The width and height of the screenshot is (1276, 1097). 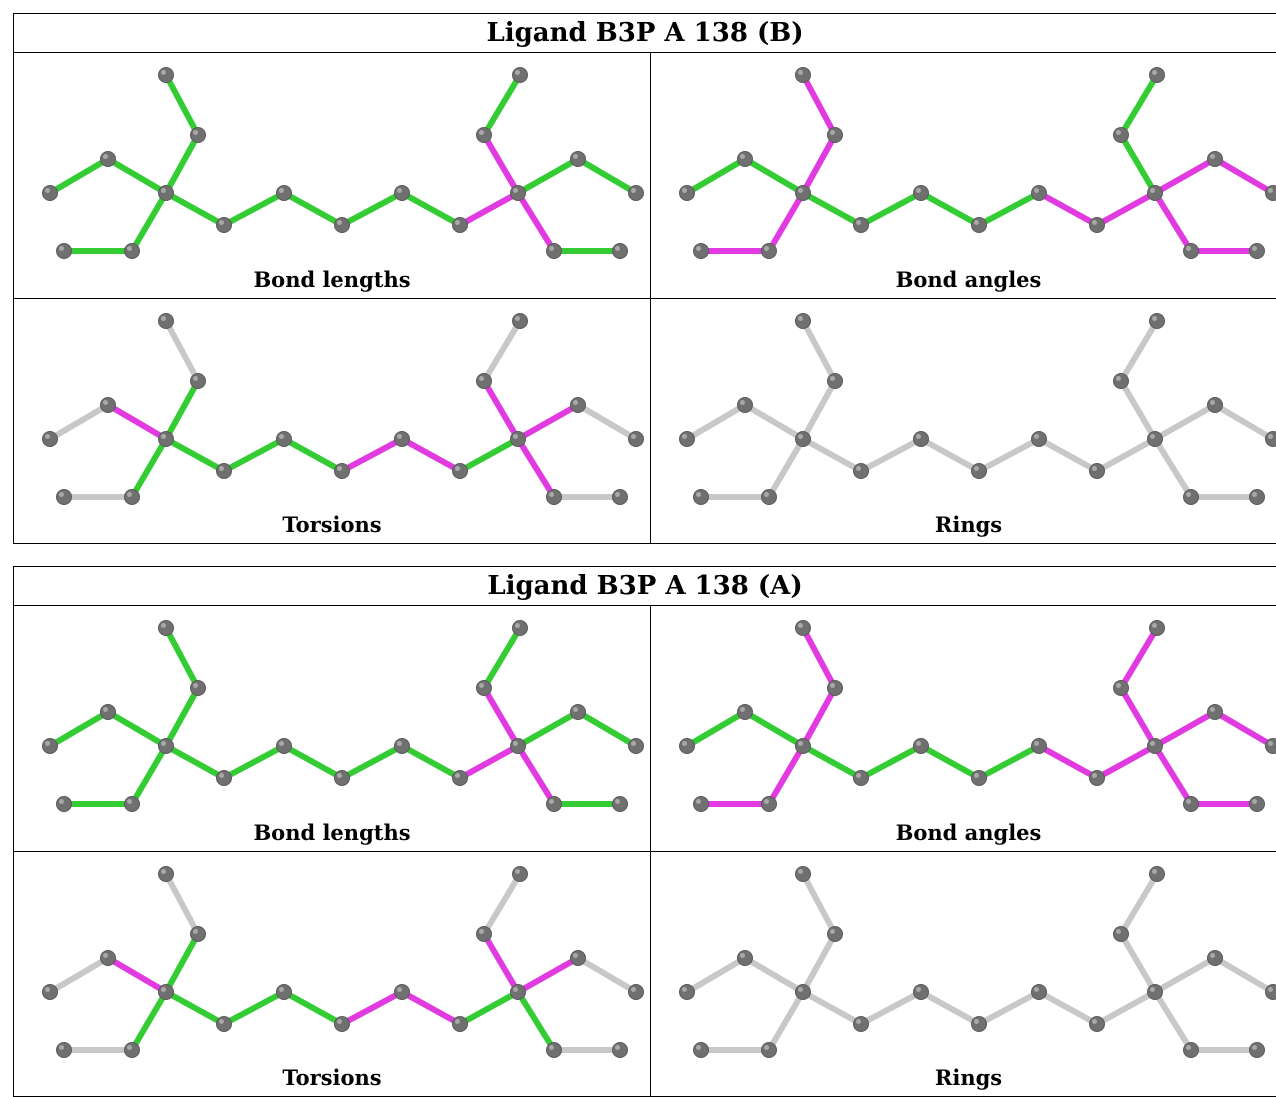 I want to click on panel-caption: Bond angles, so click(x=963, y=833).